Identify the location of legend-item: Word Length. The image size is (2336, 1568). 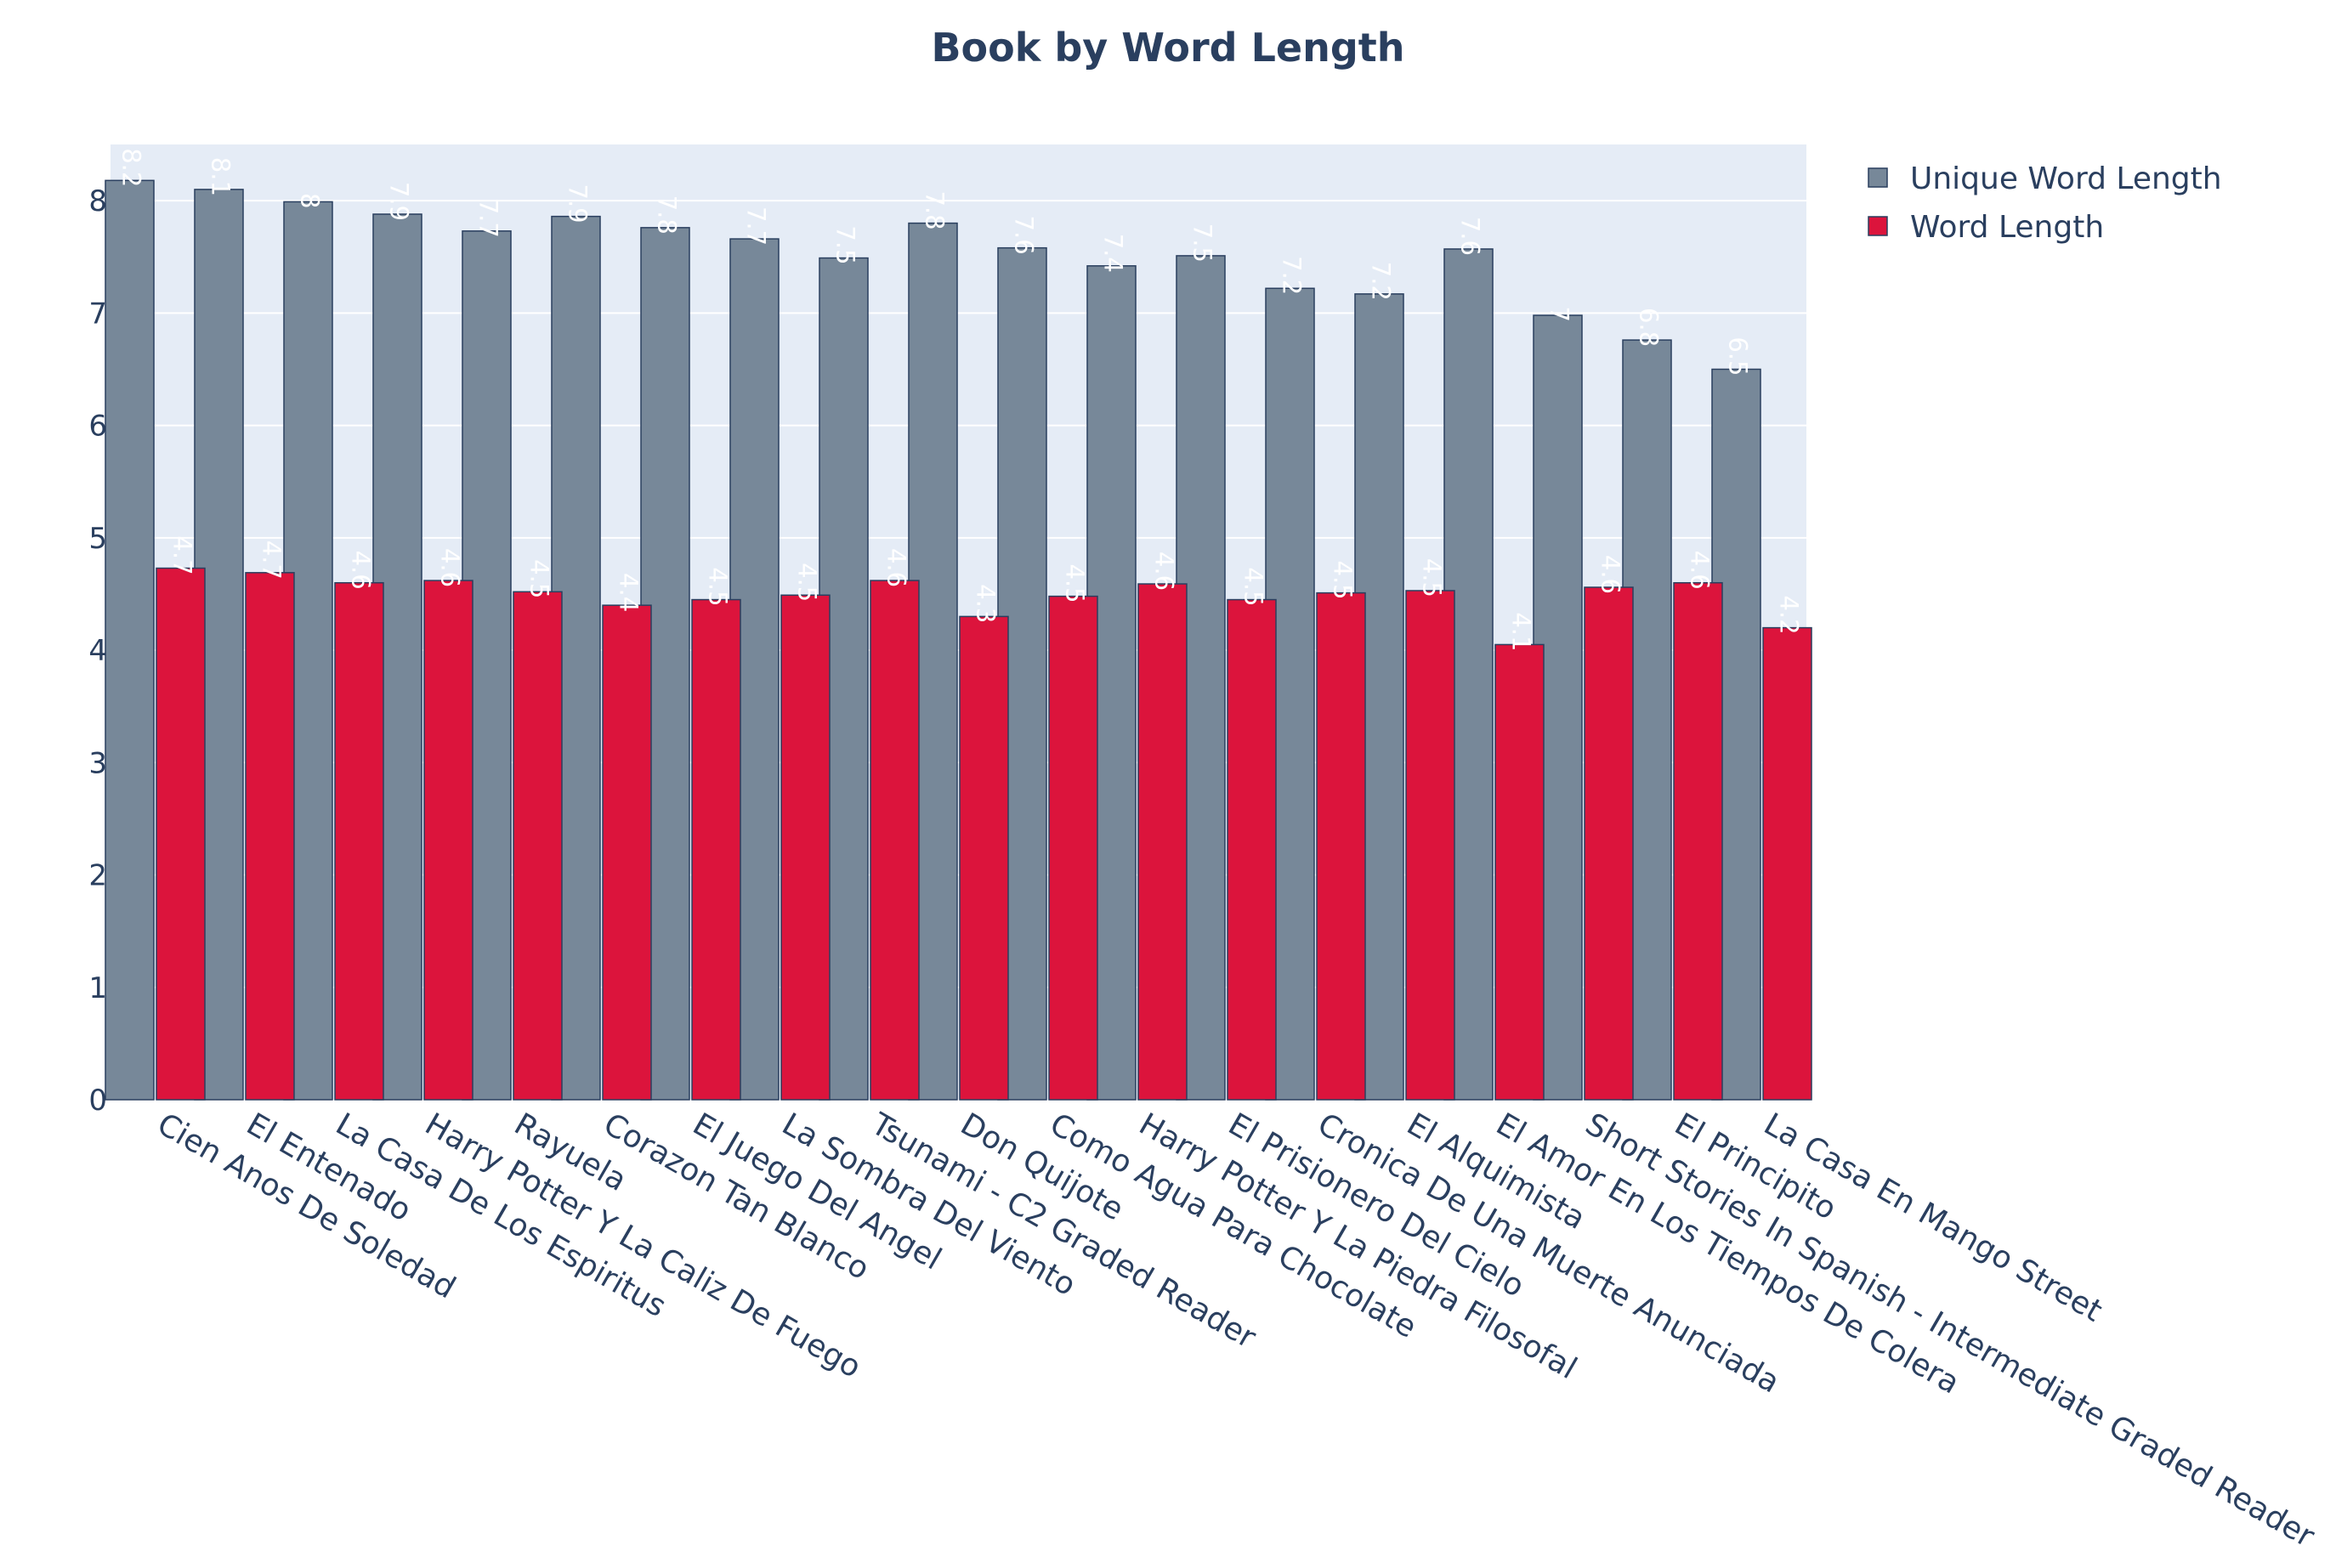
(1986, 228).